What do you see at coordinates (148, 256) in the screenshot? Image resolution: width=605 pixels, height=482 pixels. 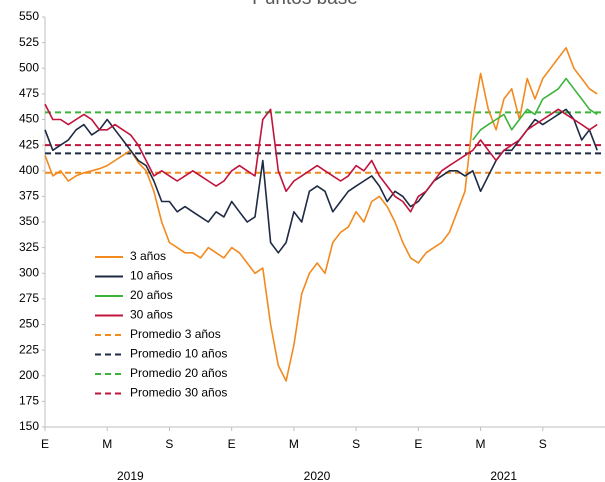 I see `legend-label: 3 años` at bounding box center [148, 256].